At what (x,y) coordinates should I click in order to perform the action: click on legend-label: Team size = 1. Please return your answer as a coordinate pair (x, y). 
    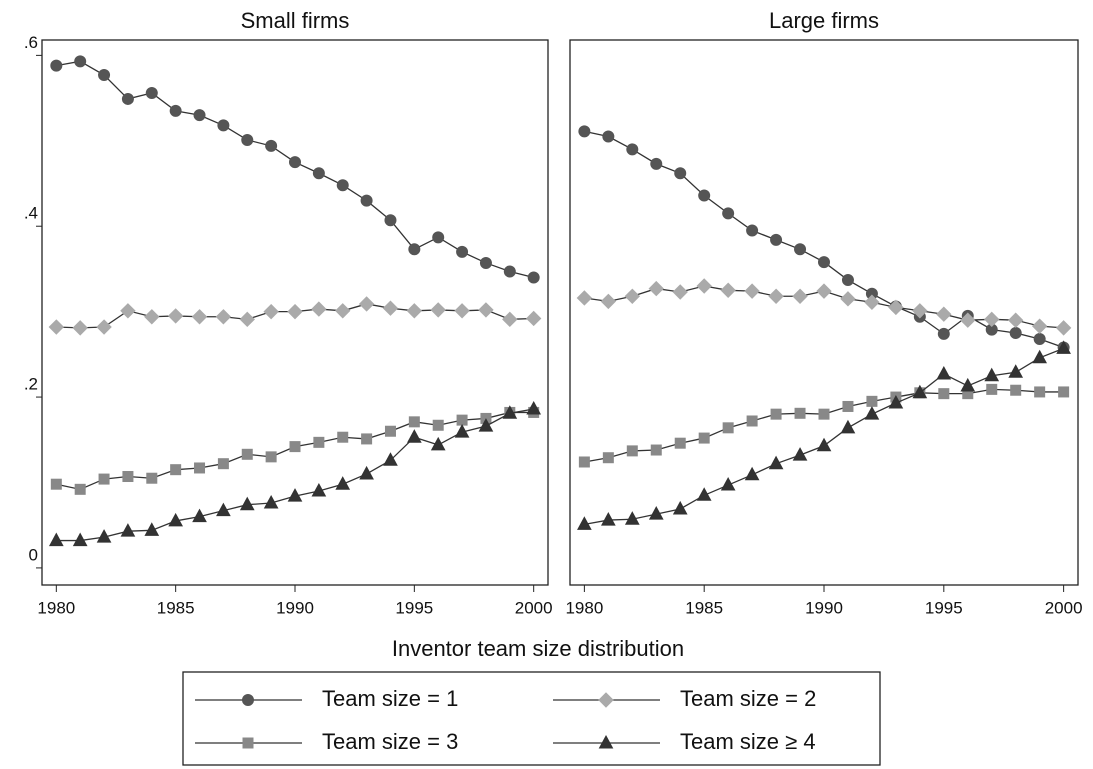
    Looking at the image, I should click on (390, 698).